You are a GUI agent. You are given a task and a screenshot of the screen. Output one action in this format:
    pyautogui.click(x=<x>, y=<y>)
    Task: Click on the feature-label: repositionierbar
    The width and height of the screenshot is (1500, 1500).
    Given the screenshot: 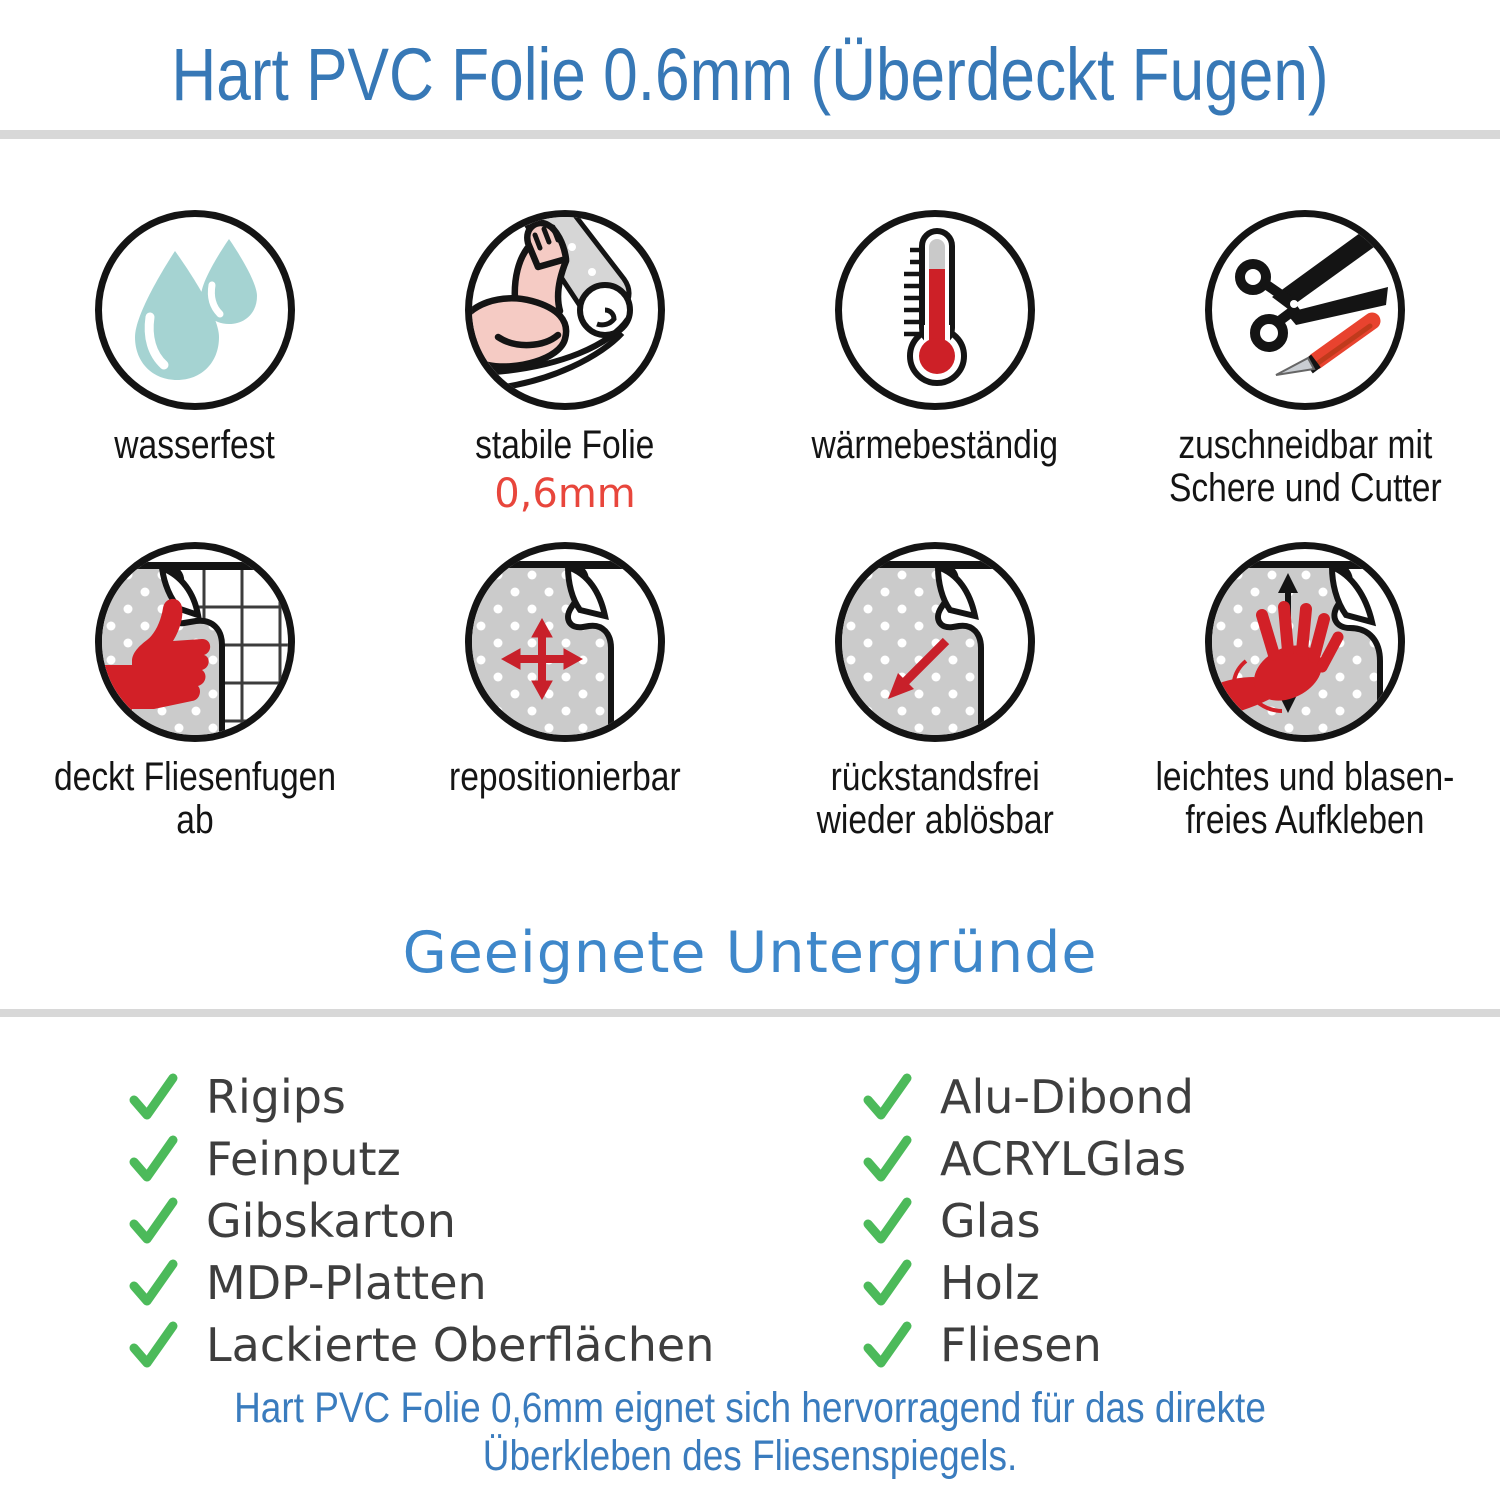 What is the action you would take?
    pyautogui.click(x=565, y=777)
    